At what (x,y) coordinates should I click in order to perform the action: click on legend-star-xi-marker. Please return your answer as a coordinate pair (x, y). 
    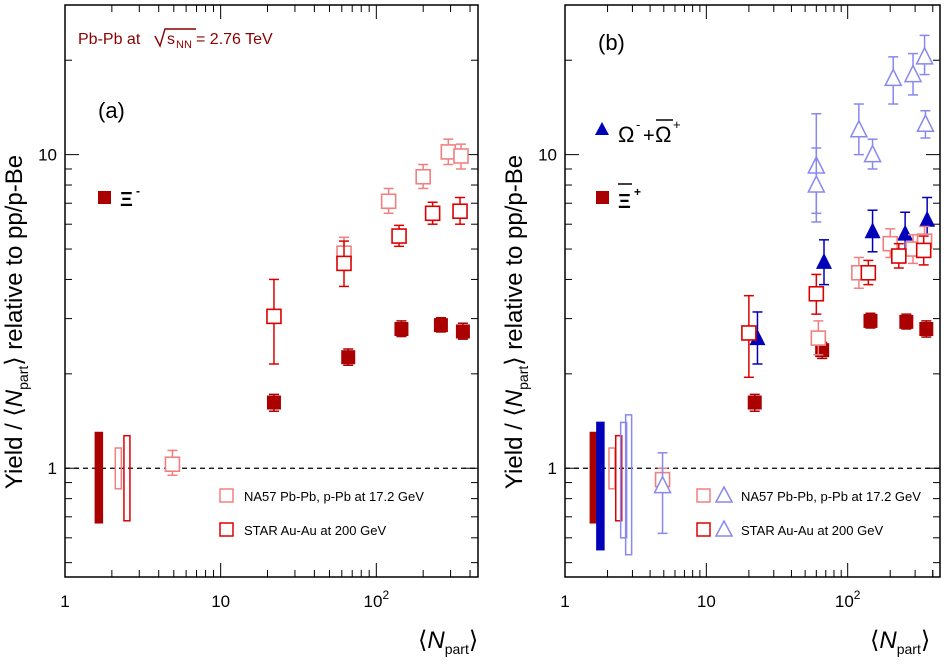
    Looking at the image, I should click on (703, 529).